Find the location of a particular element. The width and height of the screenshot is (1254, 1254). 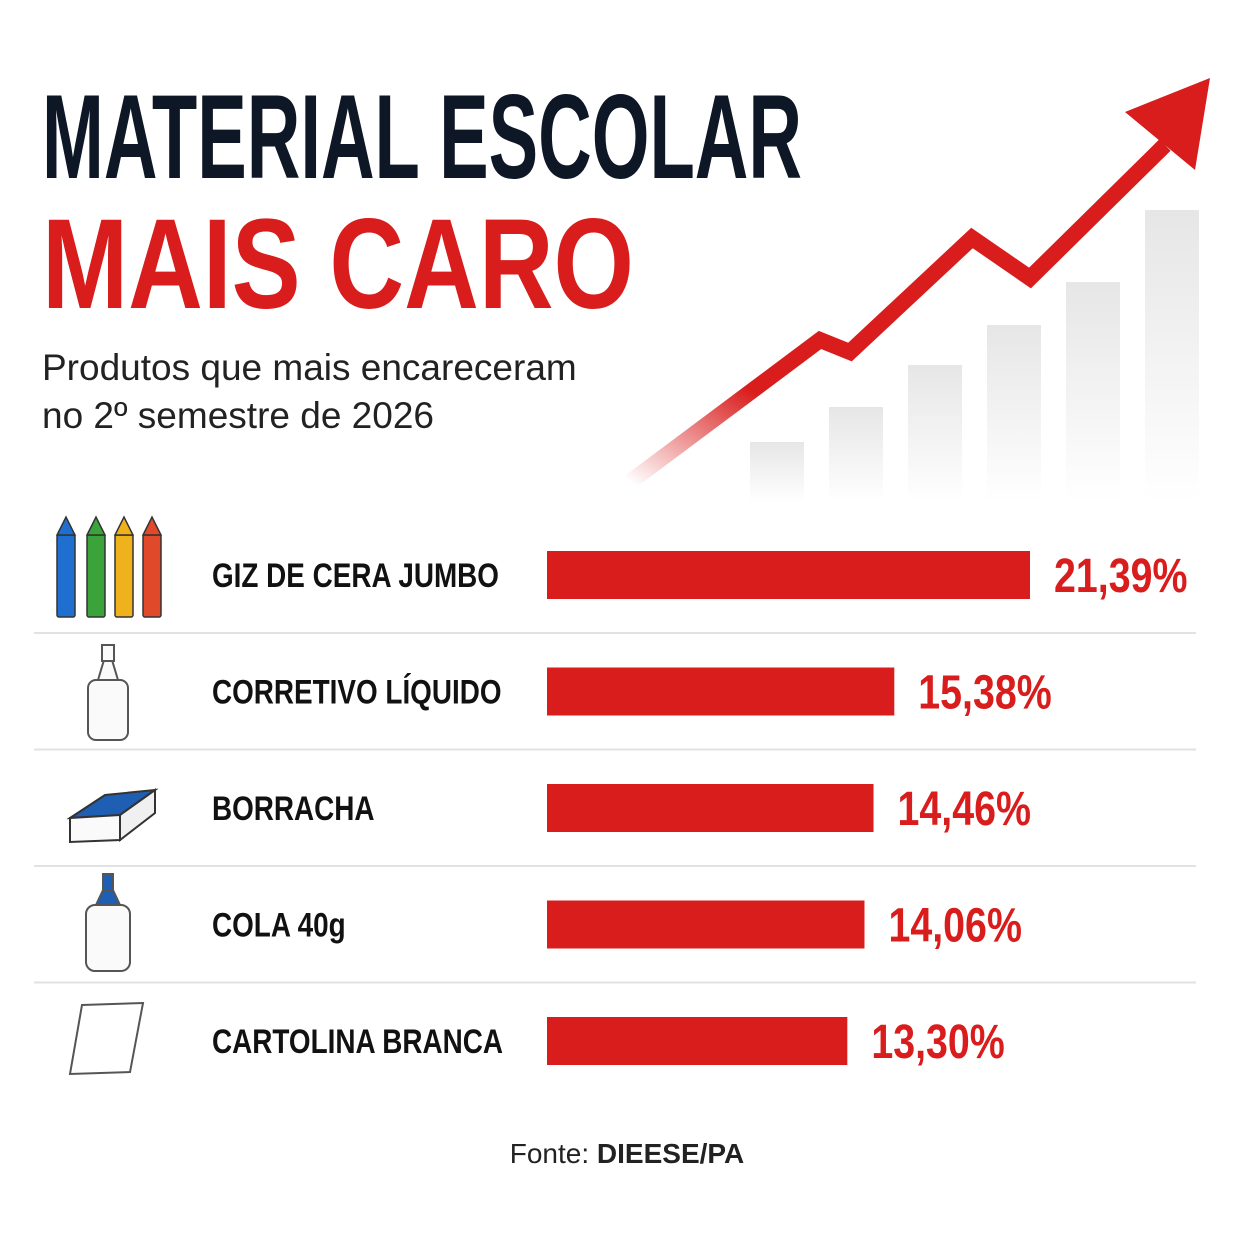

source-name: DIEESE/PA is located at coordinates (670, 1153).